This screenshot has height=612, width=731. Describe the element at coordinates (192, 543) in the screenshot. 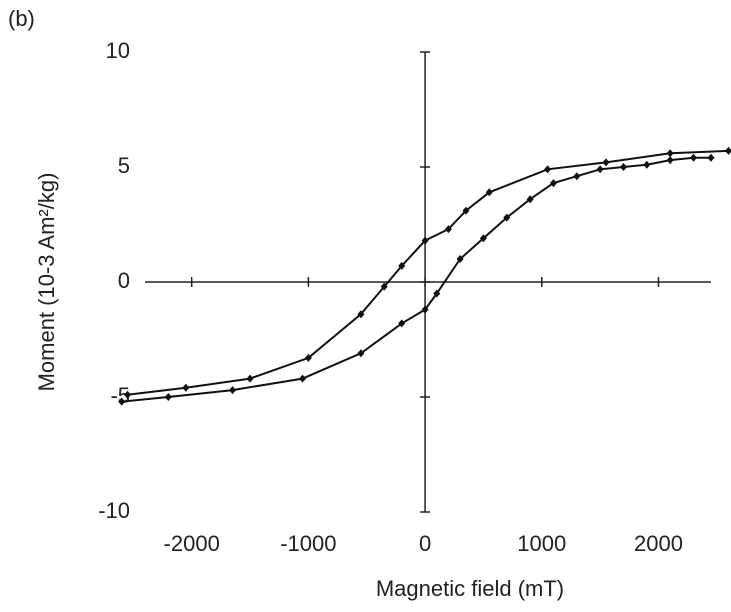

I see `x-tick-label: -2000` at that location.